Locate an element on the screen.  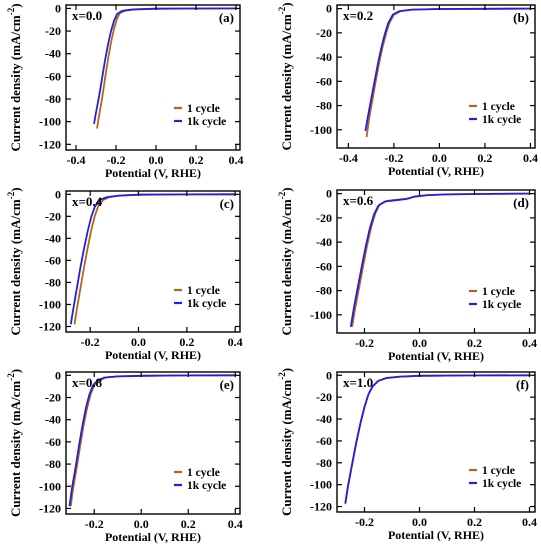
panel-label: (e) is located at coordinates (227, 384).